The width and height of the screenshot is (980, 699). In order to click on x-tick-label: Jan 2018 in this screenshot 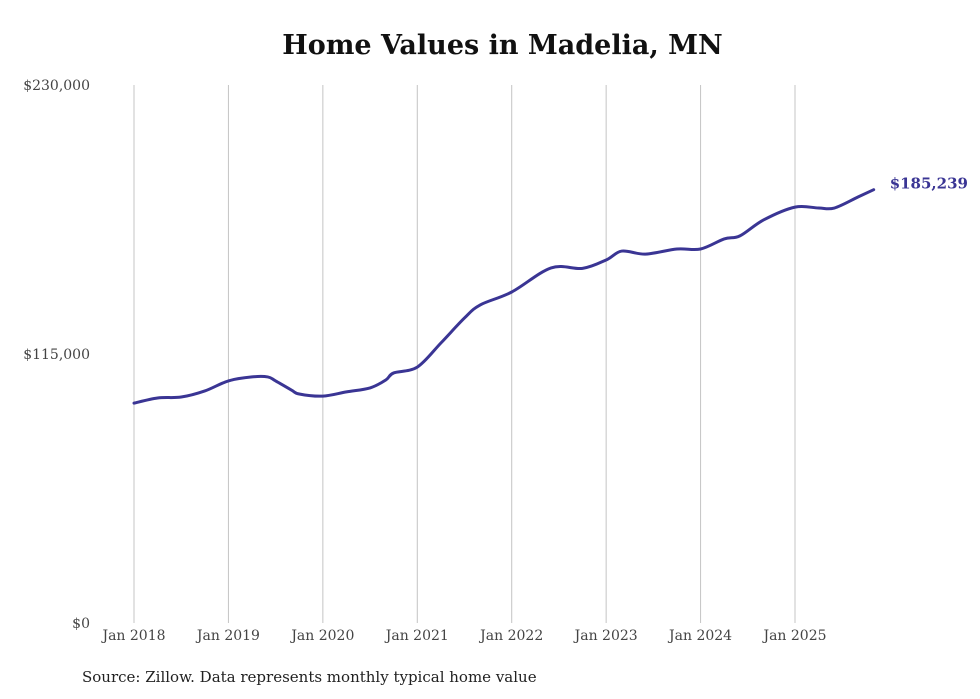, I will do `click(132, 636)`.